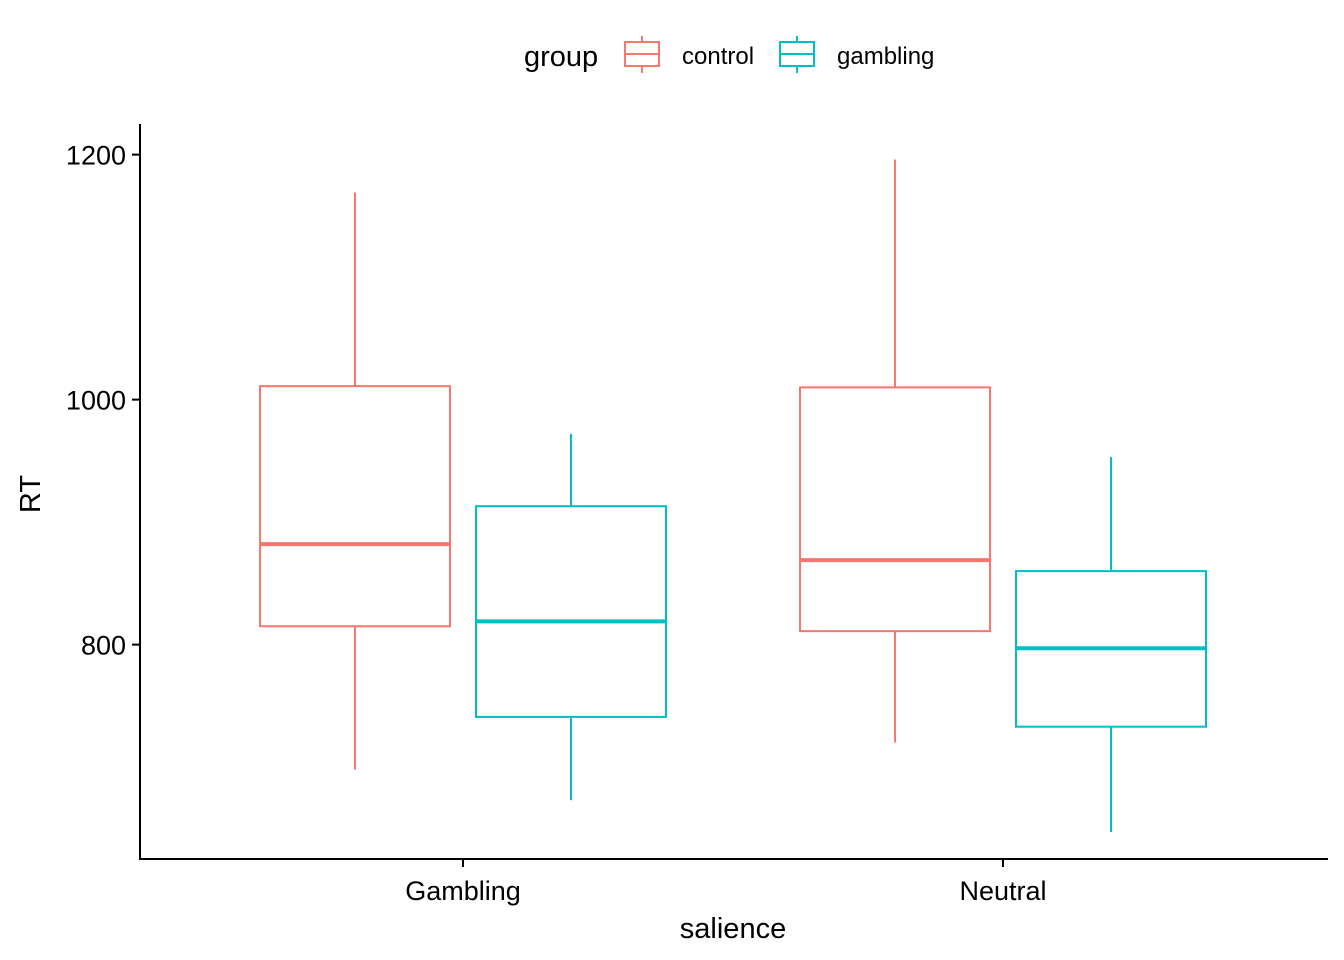 The height and width of the screenshot is (960, 1344). I want to click on x-tick-label: Neutral, so click(1002, 891).